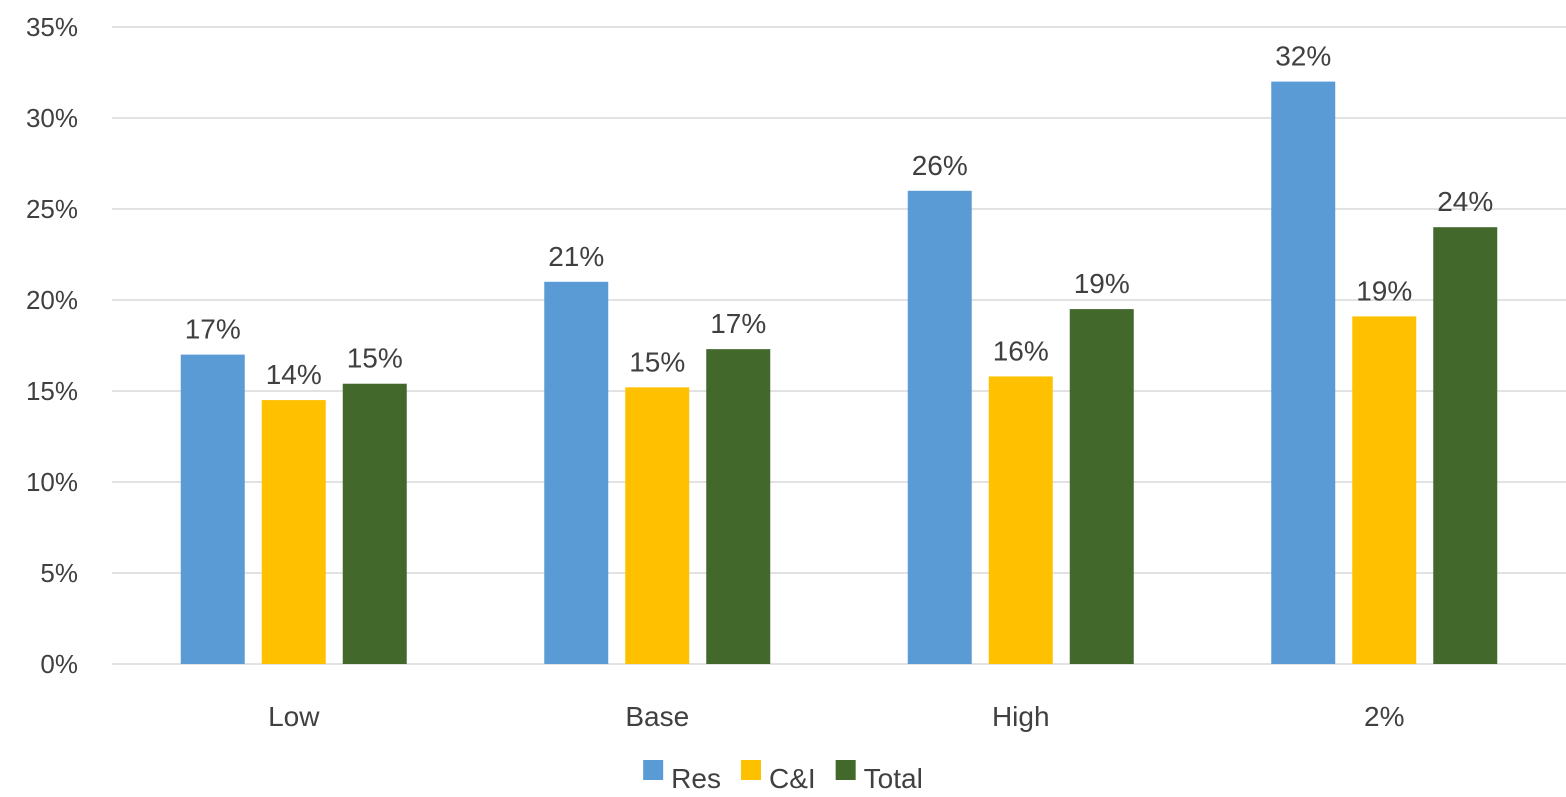 The height and width of the screenshot is (797, 1566). What do you see at coordinates (1021, 350) in the screenshot?
I see `data-label: 16%` at bounding box center [1021, 350].